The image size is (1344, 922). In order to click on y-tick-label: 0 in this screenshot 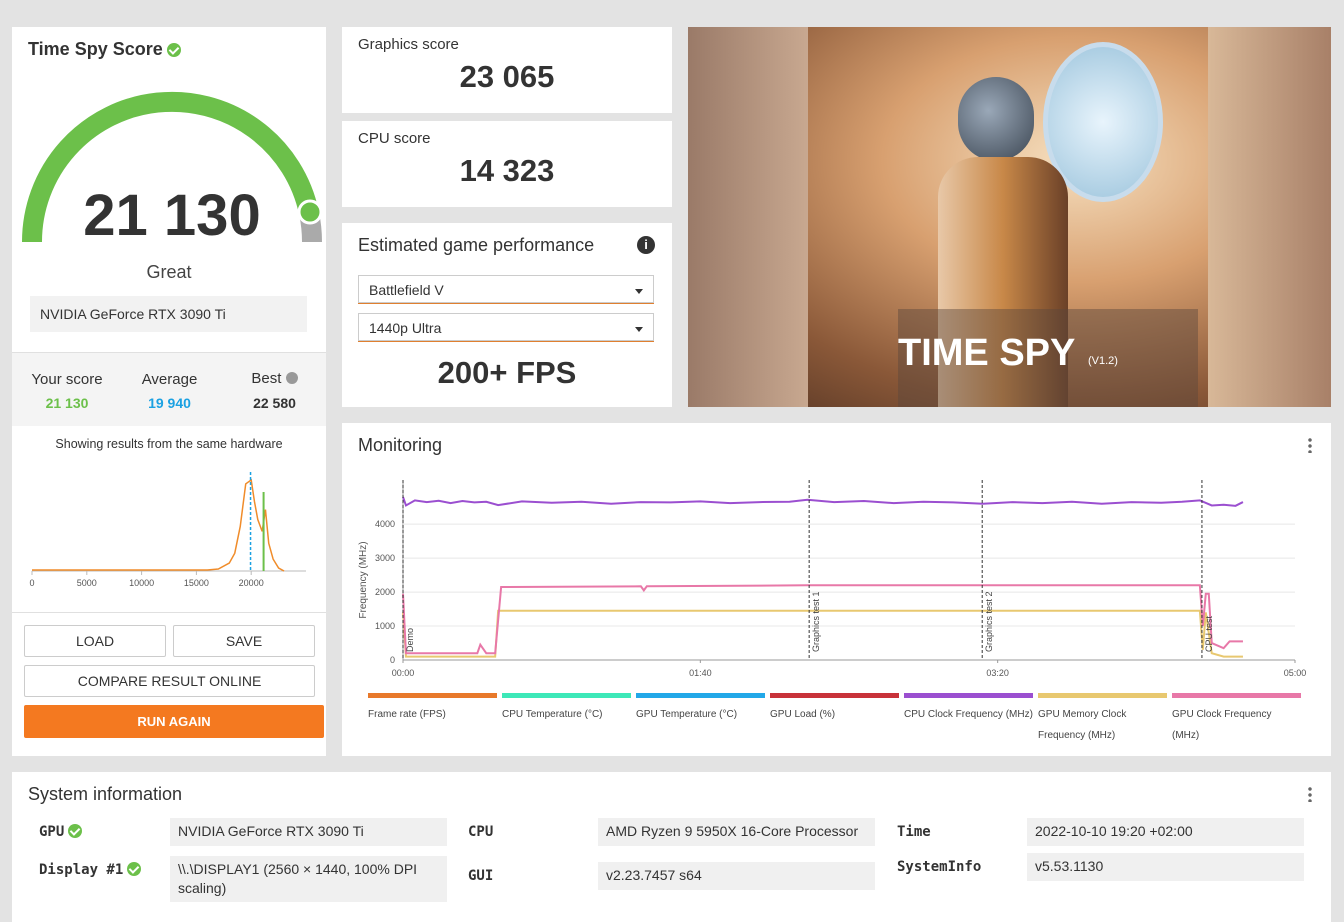, I will do `click(392, 660)`.